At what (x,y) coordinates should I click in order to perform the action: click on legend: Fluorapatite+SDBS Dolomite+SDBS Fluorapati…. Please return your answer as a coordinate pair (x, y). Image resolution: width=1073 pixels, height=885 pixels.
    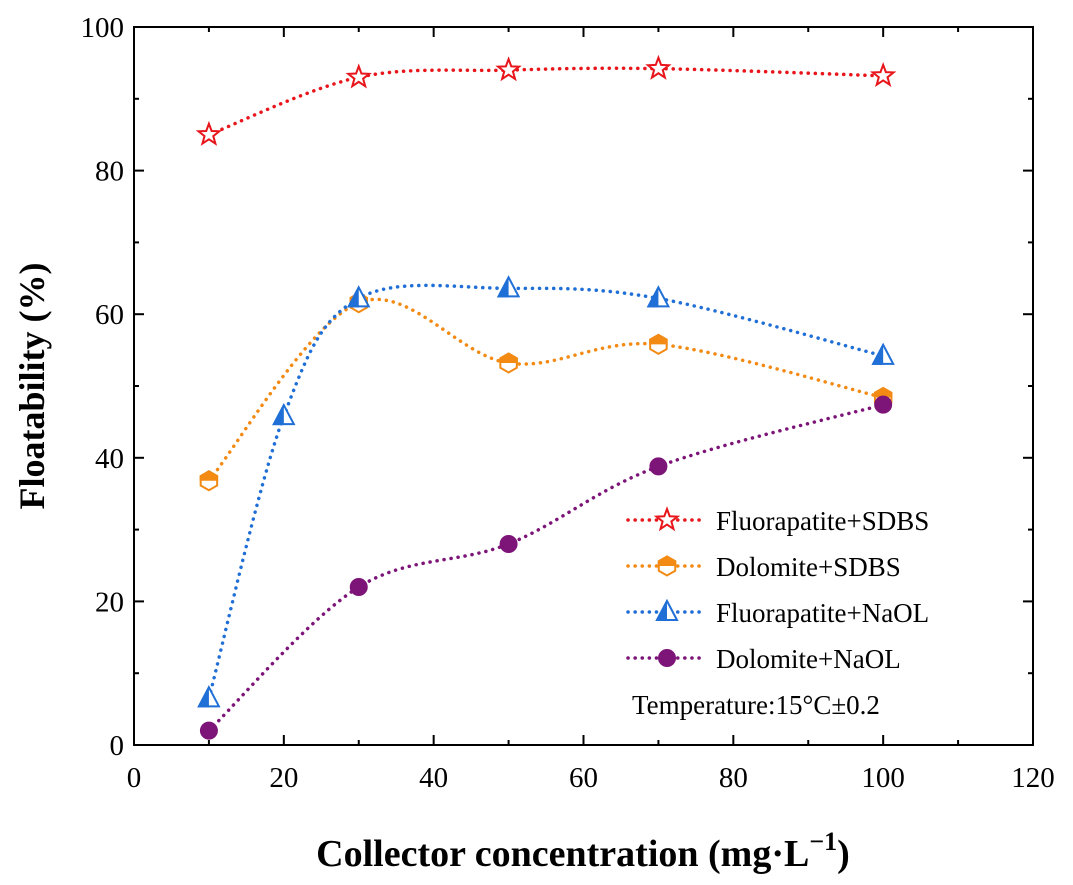
    Looking at the image, I should click on (777, 590).